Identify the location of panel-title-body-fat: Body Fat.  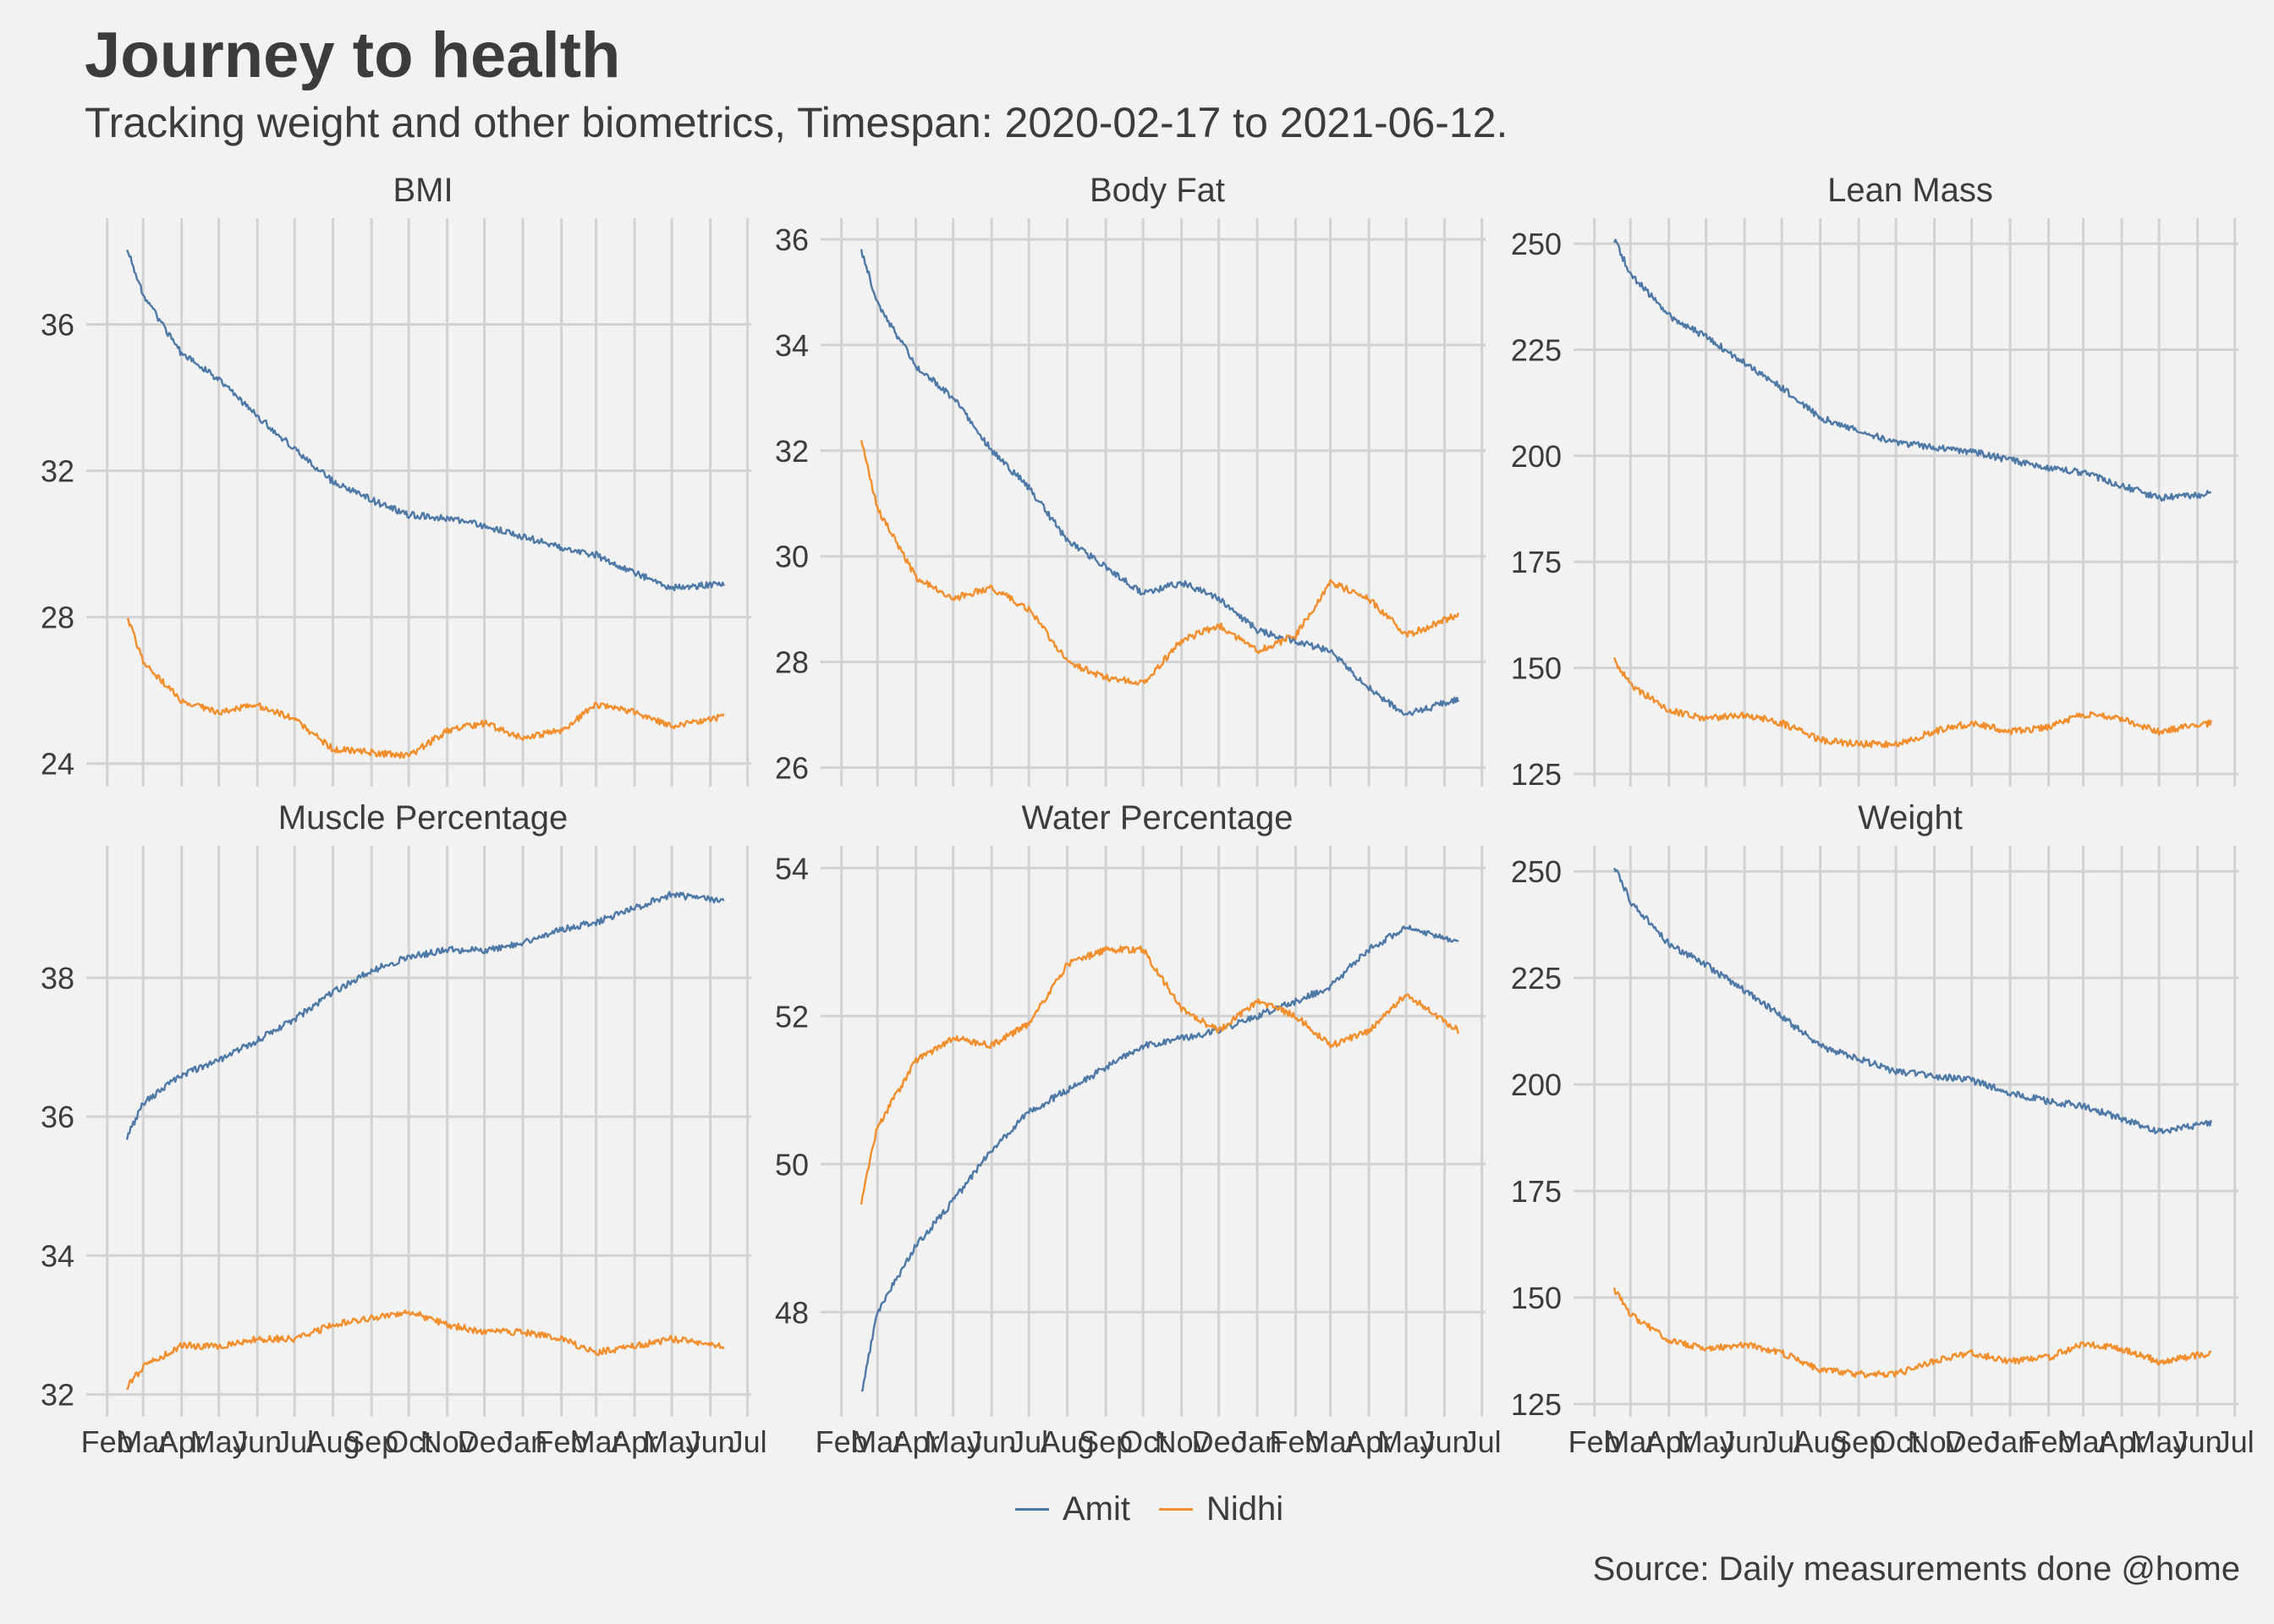
(1157, 191).